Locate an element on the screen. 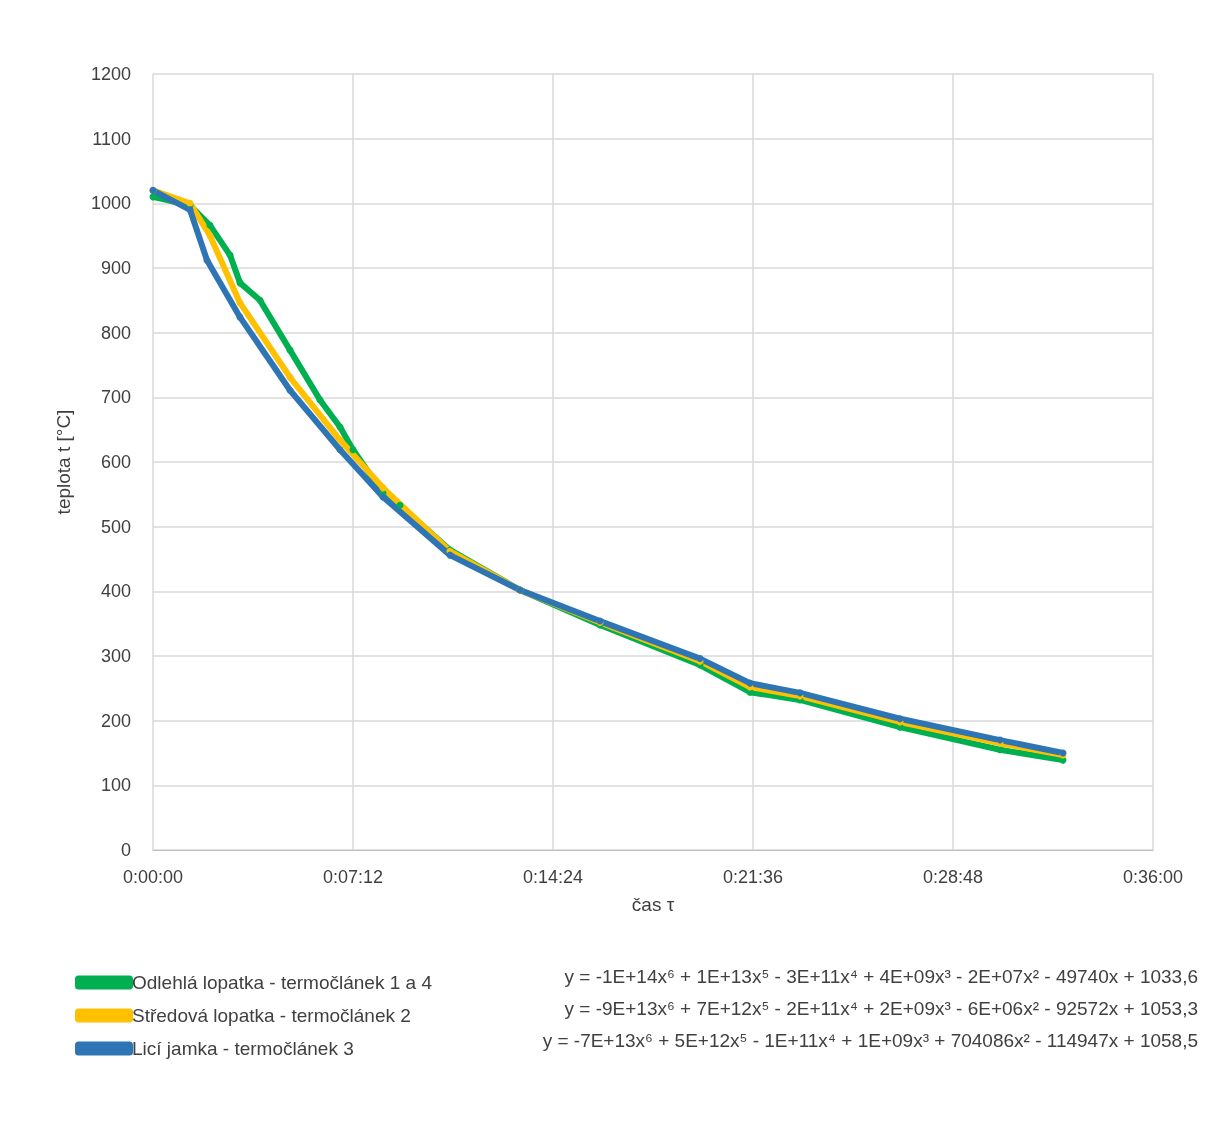  y-tick-label: 200 is located at coordinates (115, 720).